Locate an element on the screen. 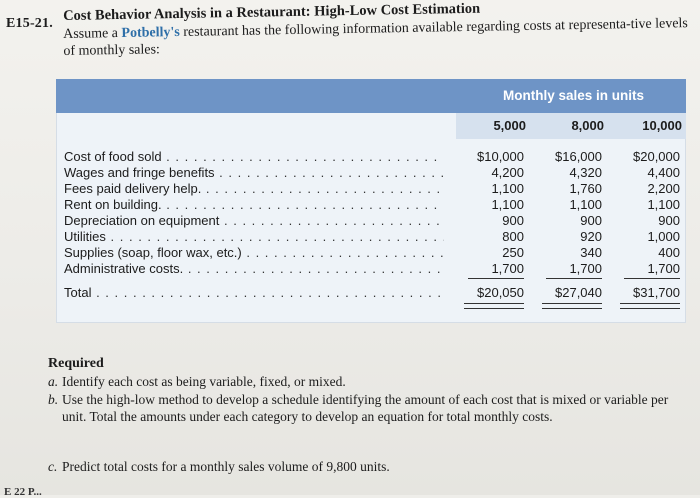 The height and width of the screenshot is (498, 700). cost-item-name: Utilities is located at coordinates (85, 236).